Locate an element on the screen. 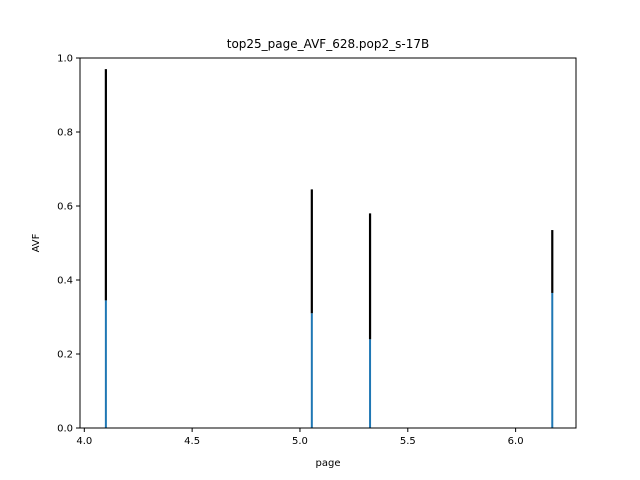 The width and height of the screenshot is (640, 480). y-axis-label: AVF is located at coordinates (36, 242).